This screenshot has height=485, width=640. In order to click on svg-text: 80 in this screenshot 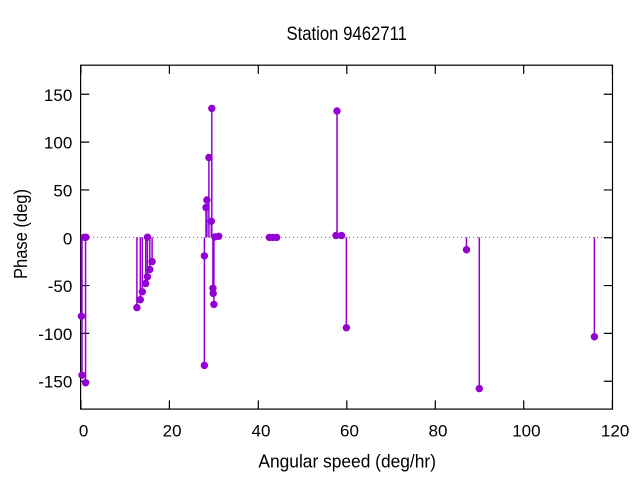, I will do `click(438, 430)`.